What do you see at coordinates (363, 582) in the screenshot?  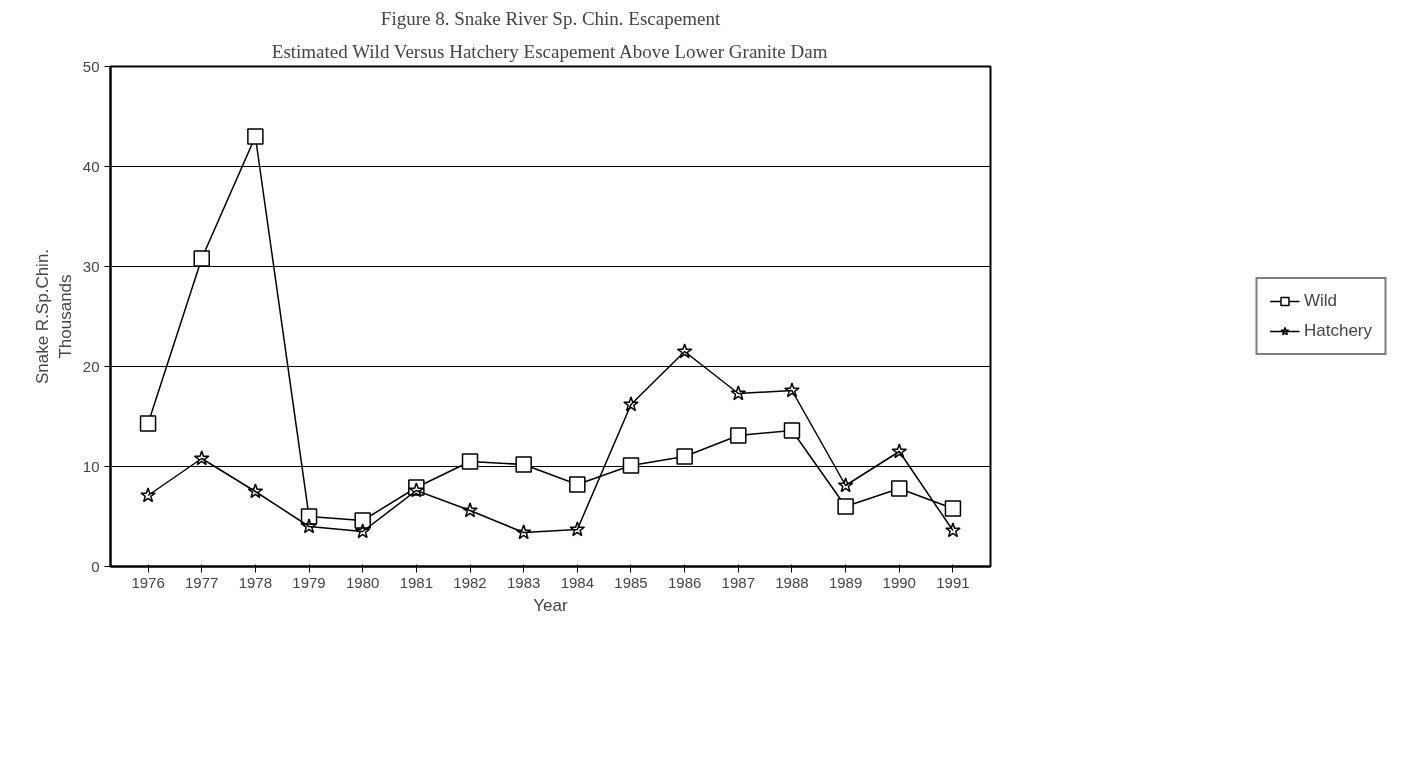 I see `x-tick-label: 1980` at bounding box center [363, 582].